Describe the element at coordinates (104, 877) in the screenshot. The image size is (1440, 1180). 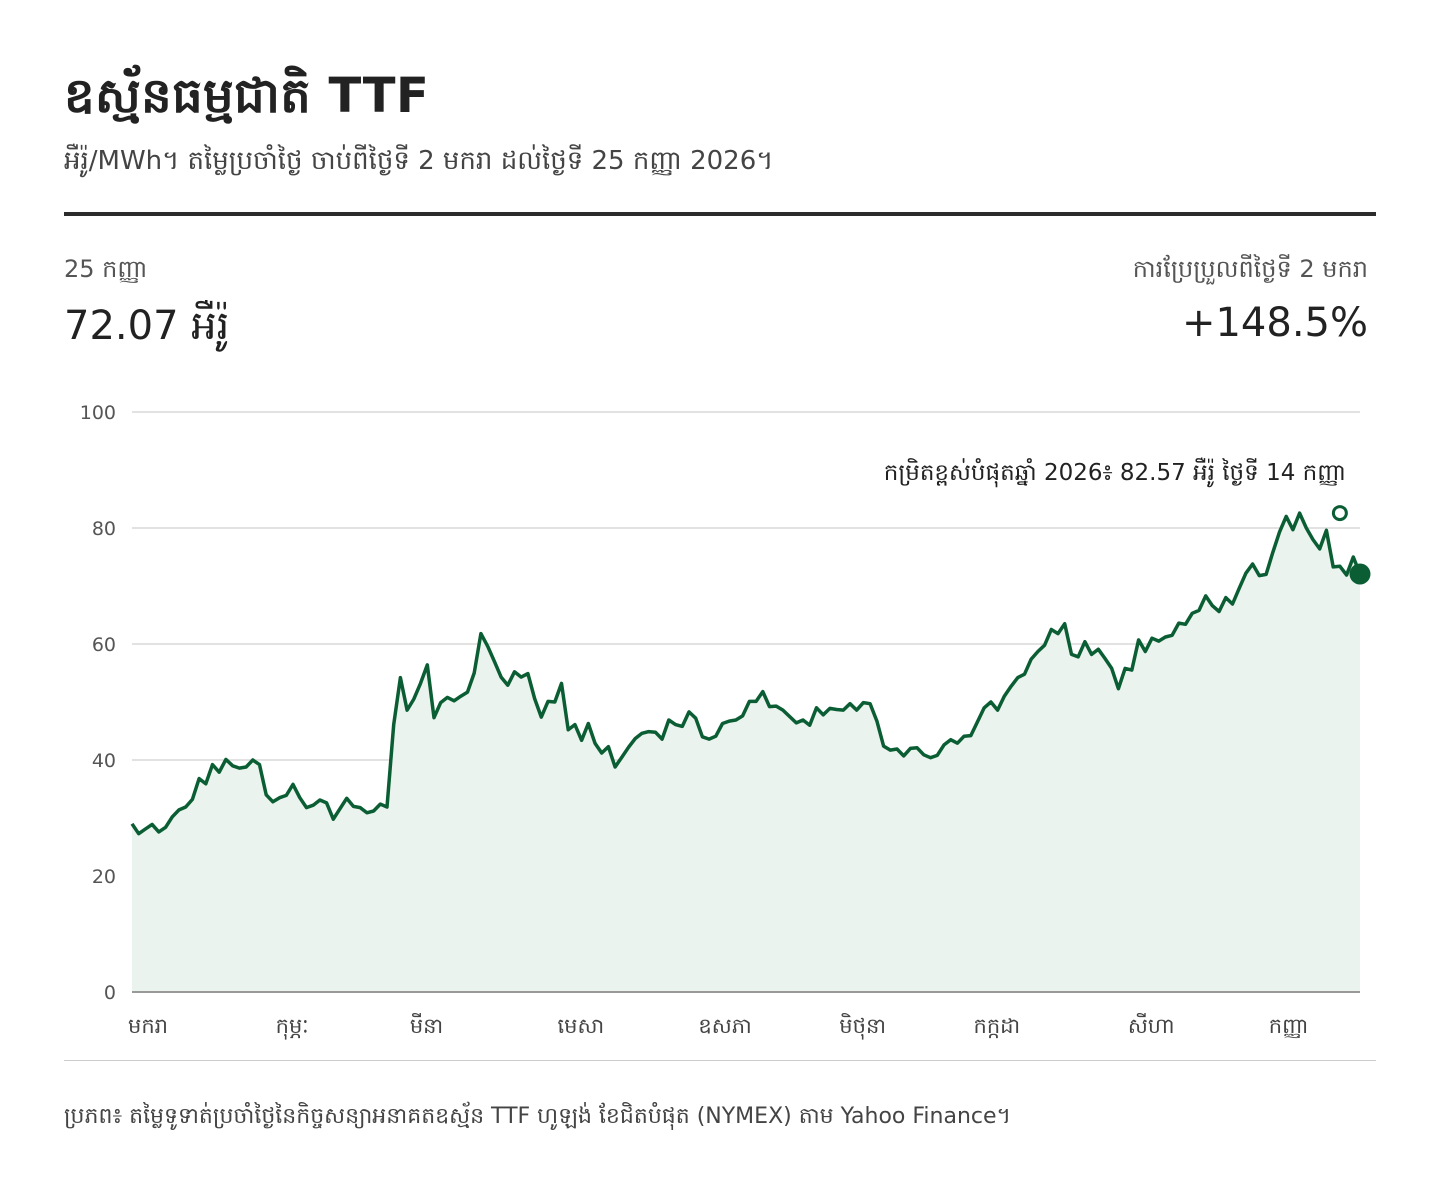
I see `y-tick-label: 20` at that location.